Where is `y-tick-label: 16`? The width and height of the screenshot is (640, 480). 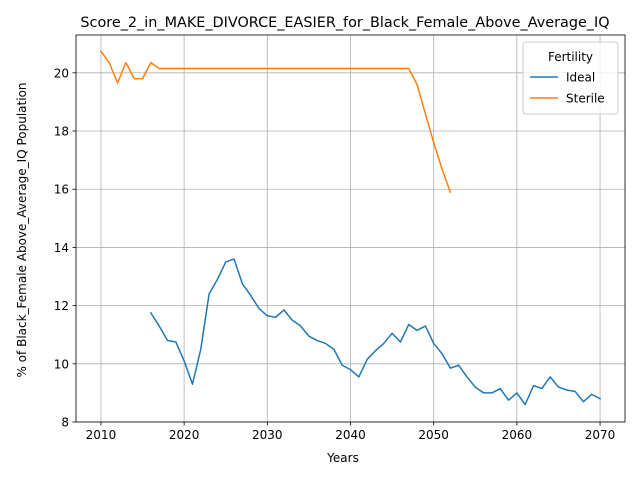
y-tick-label: 16 is located at coordinates (61, 190).